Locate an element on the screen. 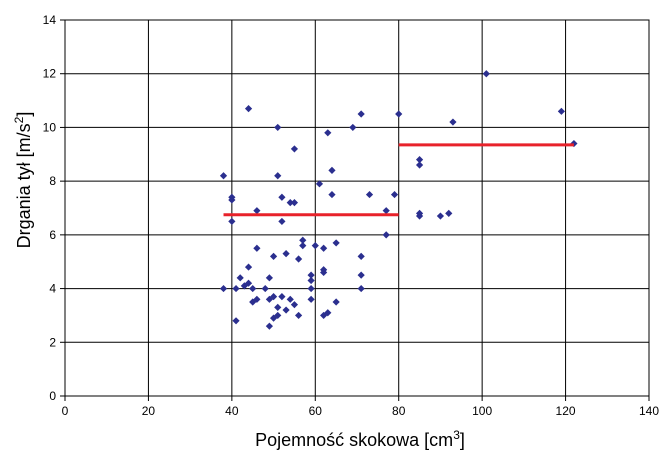 This screenshot has width=662, height=450. x-tick-label: 40 is located at coordinates (232, 411).